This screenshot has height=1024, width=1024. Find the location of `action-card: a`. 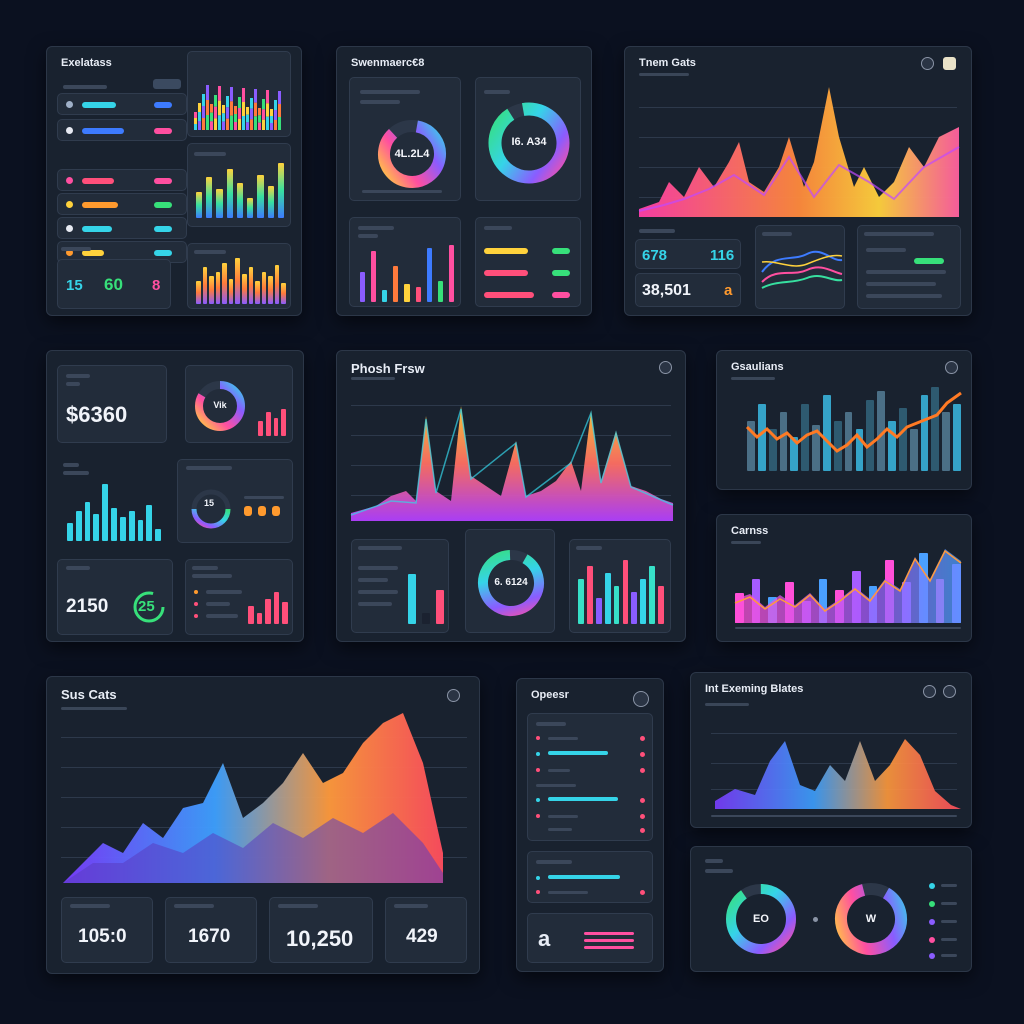

action-card: a is located at coordinates (590, 938).